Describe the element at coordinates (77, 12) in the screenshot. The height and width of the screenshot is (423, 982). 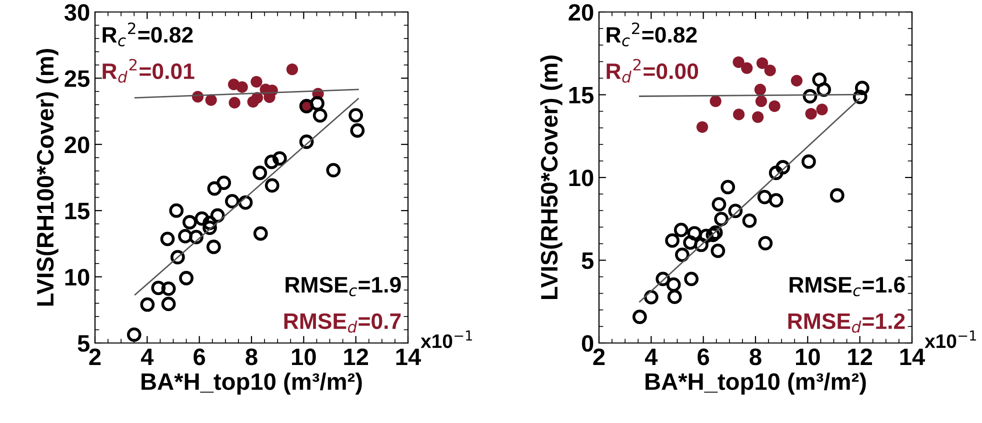
I see `y-tick-label: 30` at that location.